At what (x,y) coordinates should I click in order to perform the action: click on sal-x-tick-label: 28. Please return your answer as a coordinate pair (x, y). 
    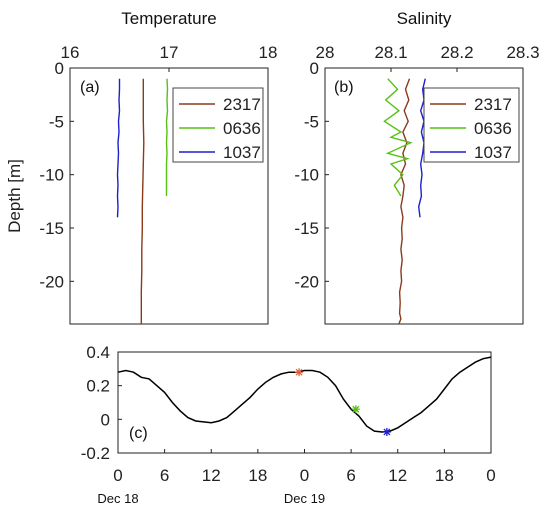
    Looking at the image, I should click on (325, 52).